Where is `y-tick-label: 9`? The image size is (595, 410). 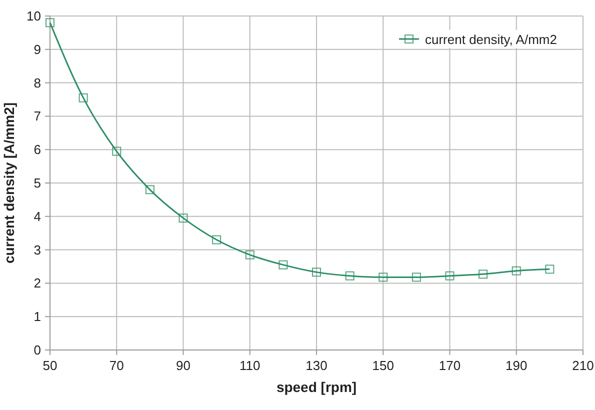 y-tick-label: 9 is located at coordinates (37, 49).